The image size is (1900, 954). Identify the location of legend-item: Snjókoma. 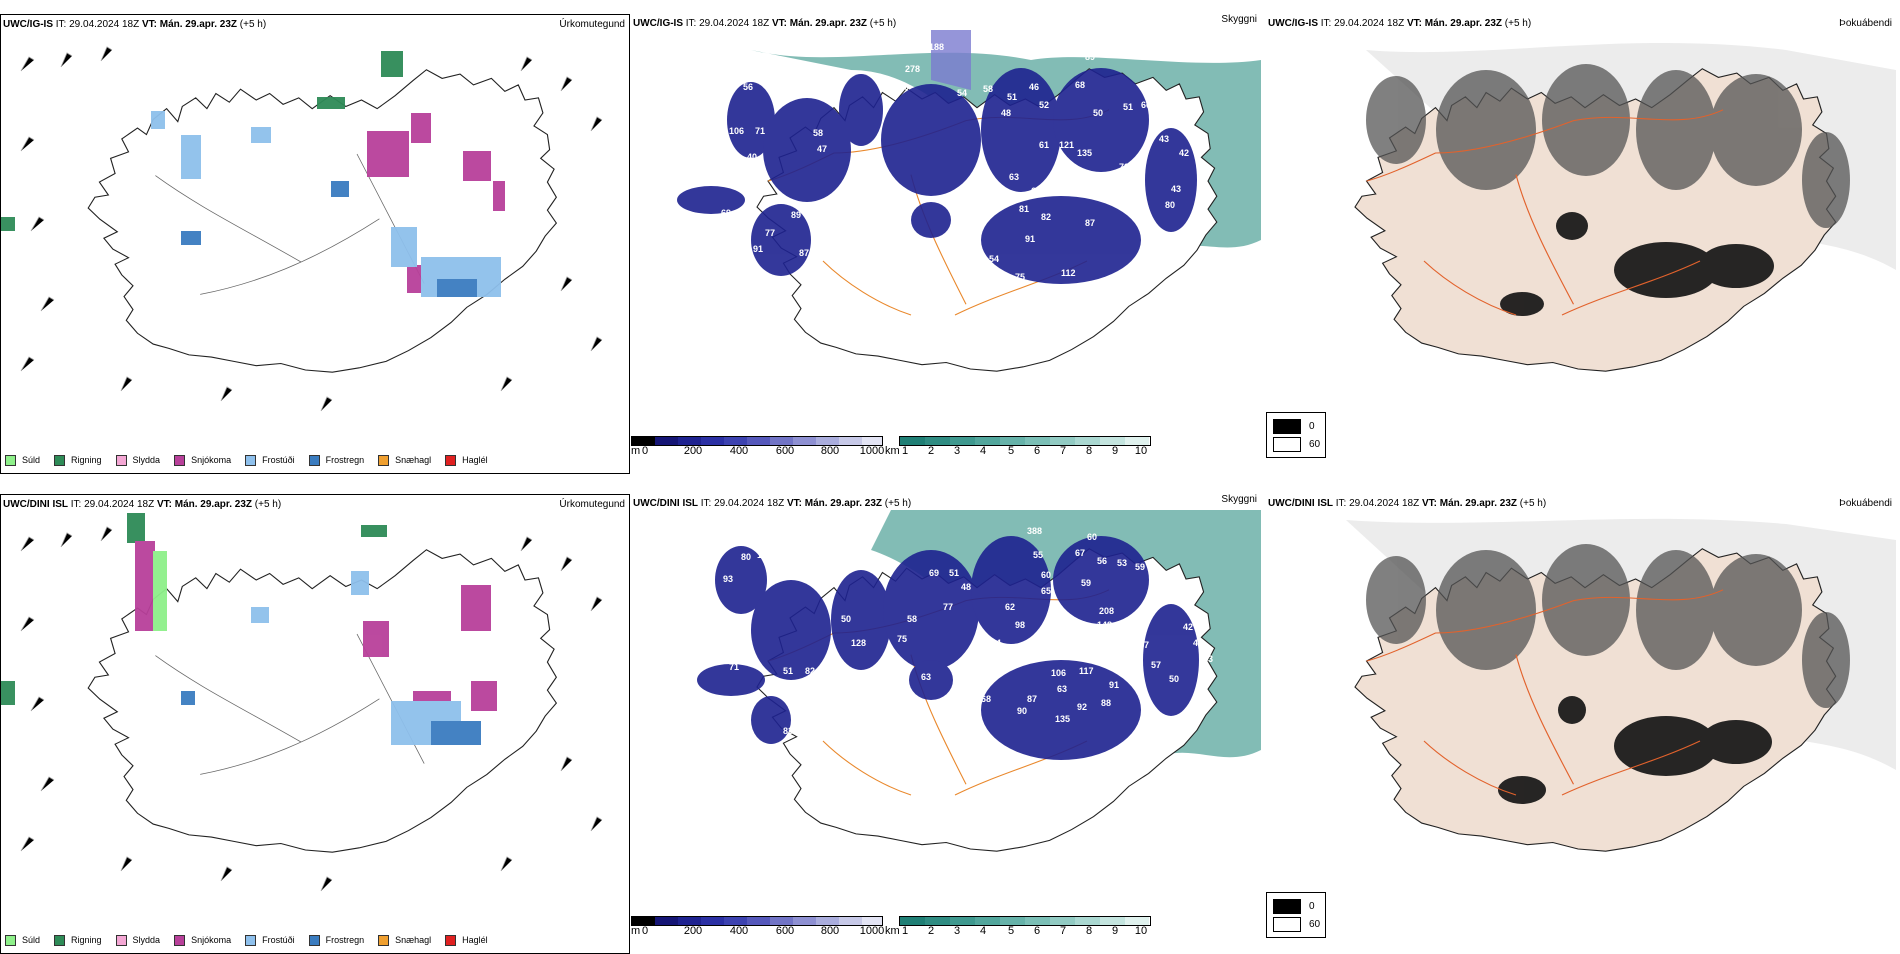
(202, 460).